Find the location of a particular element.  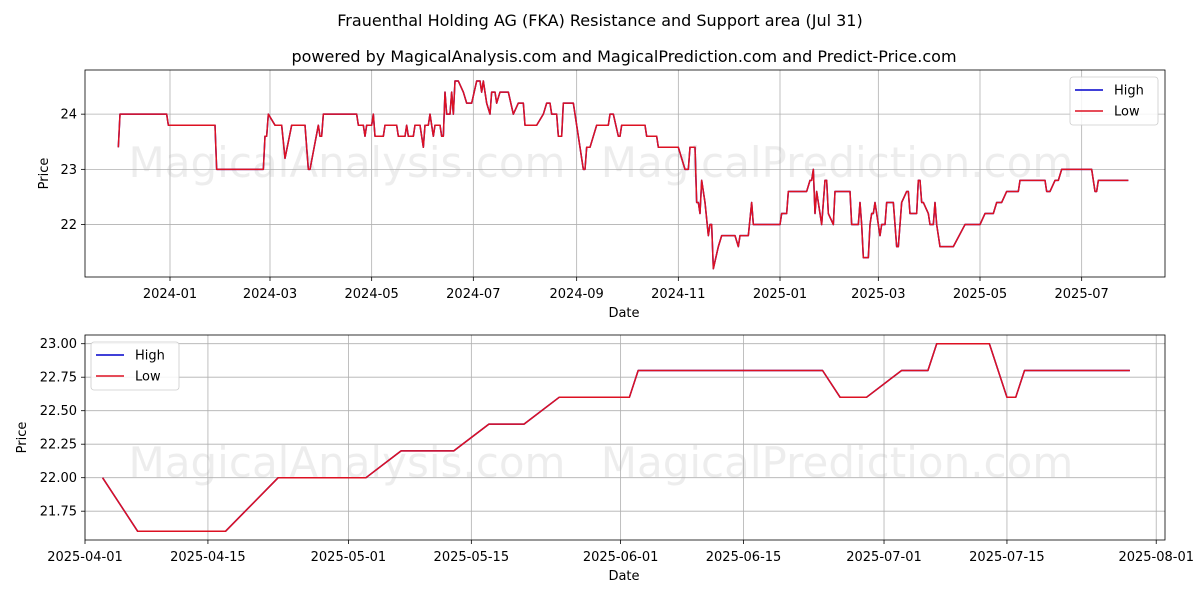

y-tick-label: 22.75 is located at coordinates (58, 378).